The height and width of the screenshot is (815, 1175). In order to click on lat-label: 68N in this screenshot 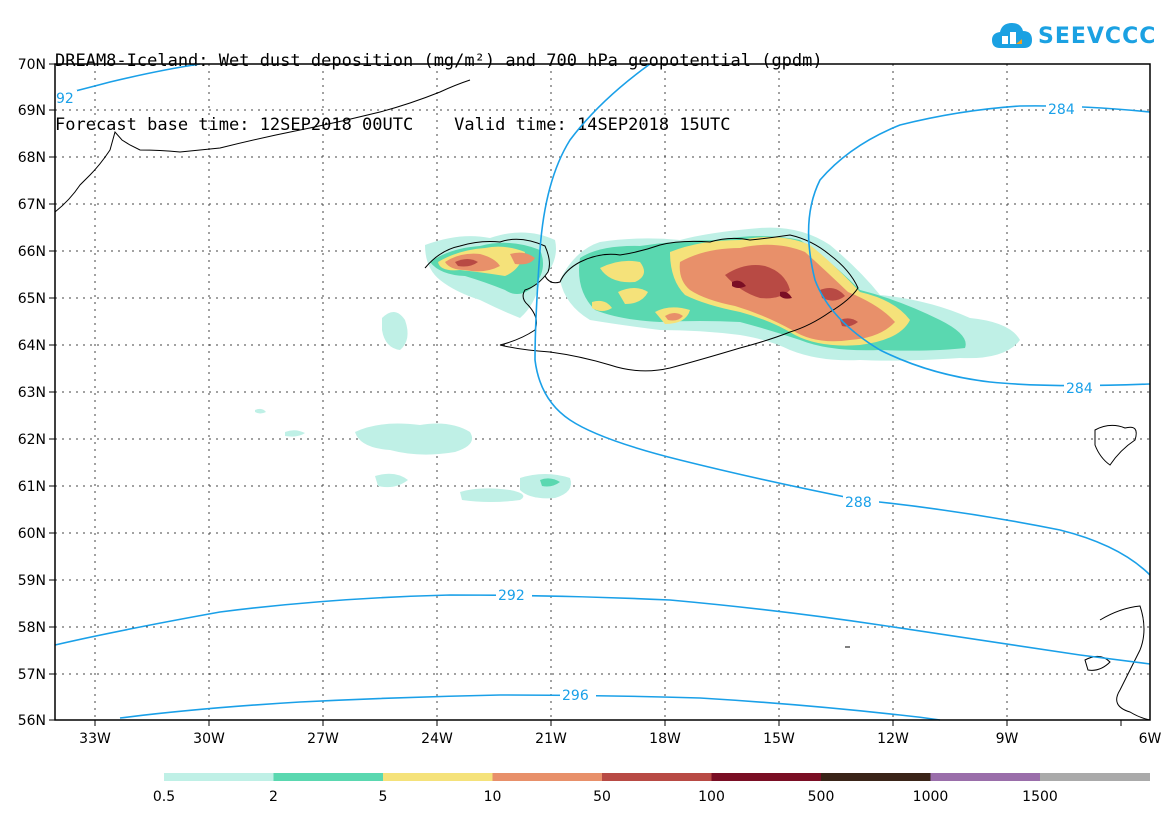, I will do `click(32, 158)`.